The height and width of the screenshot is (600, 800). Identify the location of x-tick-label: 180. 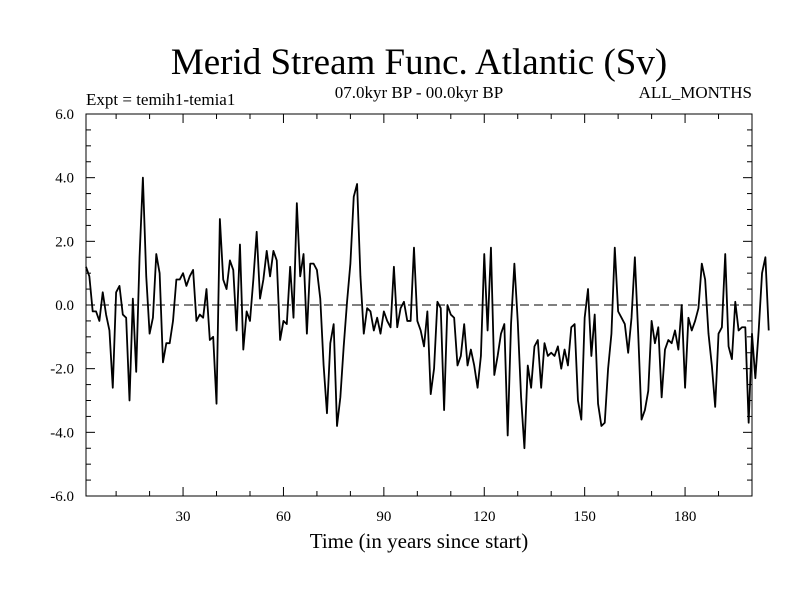
(685, 517).